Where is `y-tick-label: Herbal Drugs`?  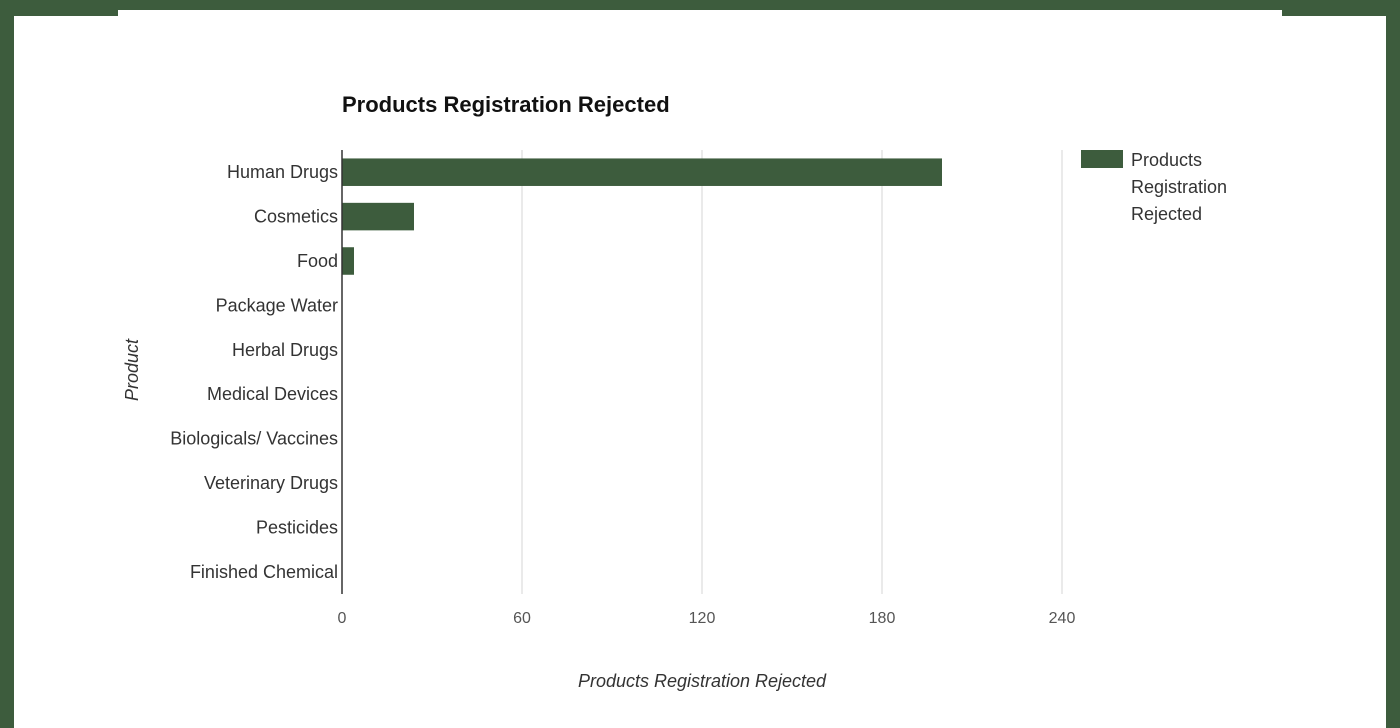 y-tick-label: Herbal Drugs is located at coordinates (285, 350).